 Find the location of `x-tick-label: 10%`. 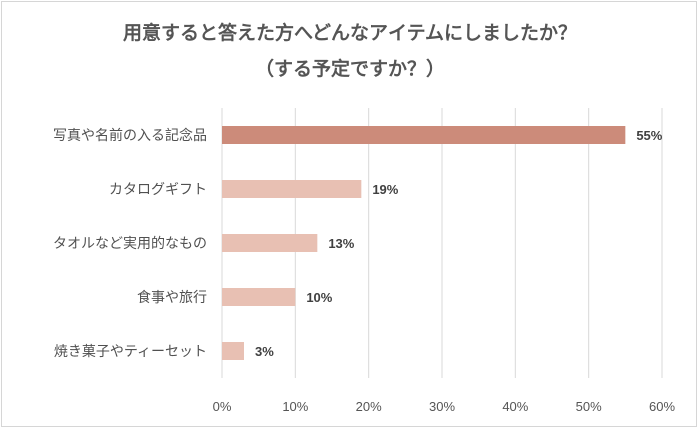

x-tick-label: 10% is located at coordinates (295, 406).